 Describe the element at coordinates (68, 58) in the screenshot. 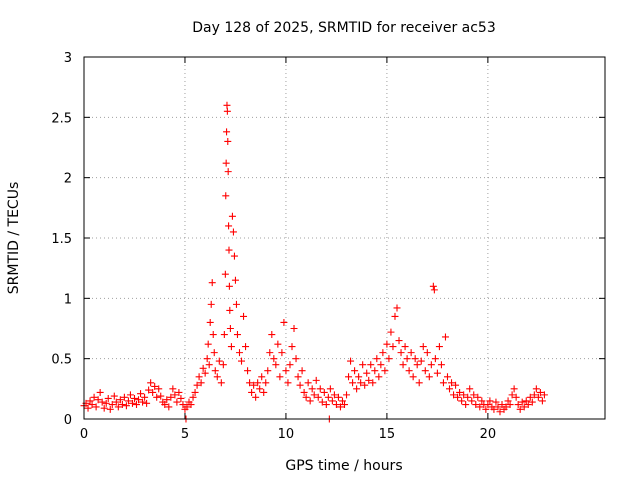

I see `y-tick-label: 3` at that location.